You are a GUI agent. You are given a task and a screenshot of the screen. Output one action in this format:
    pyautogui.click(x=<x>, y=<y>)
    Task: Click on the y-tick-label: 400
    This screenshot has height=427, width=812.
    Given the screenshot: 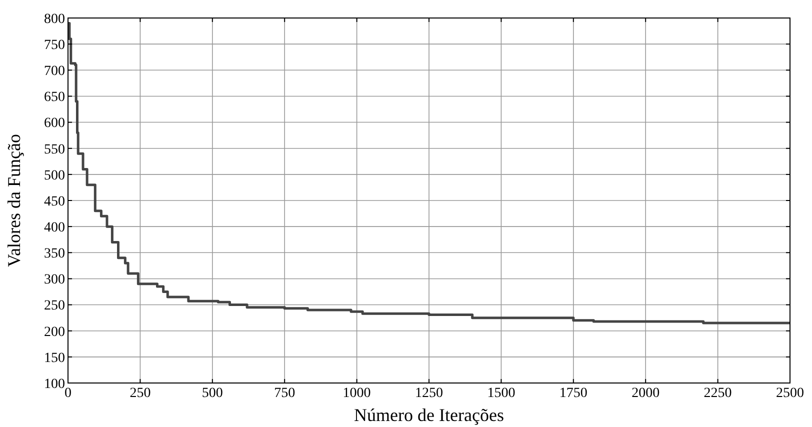 What is the action you would take?
    pyautogui.click(x=54, y=228)
    